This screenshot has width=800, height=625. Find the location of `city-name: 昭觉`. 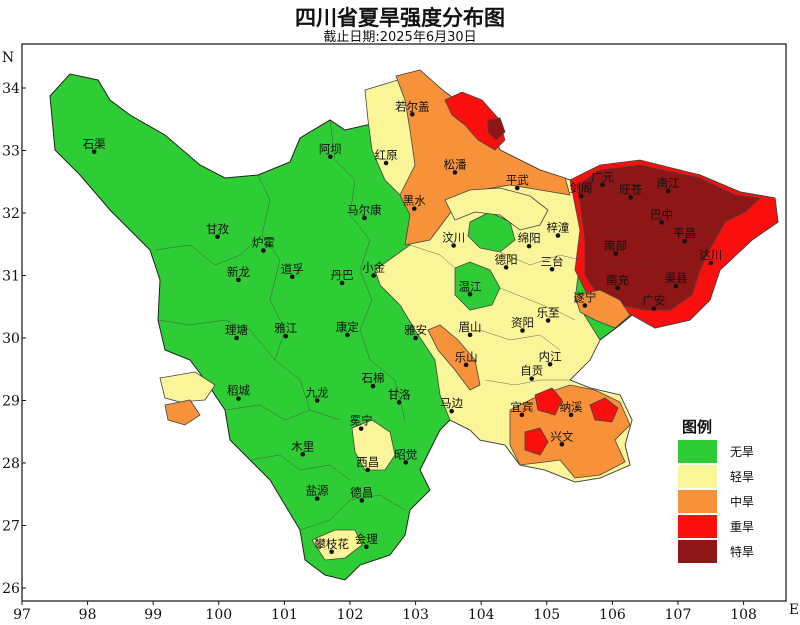

city-name: 昭觉 is located at coordinates (405, 454).